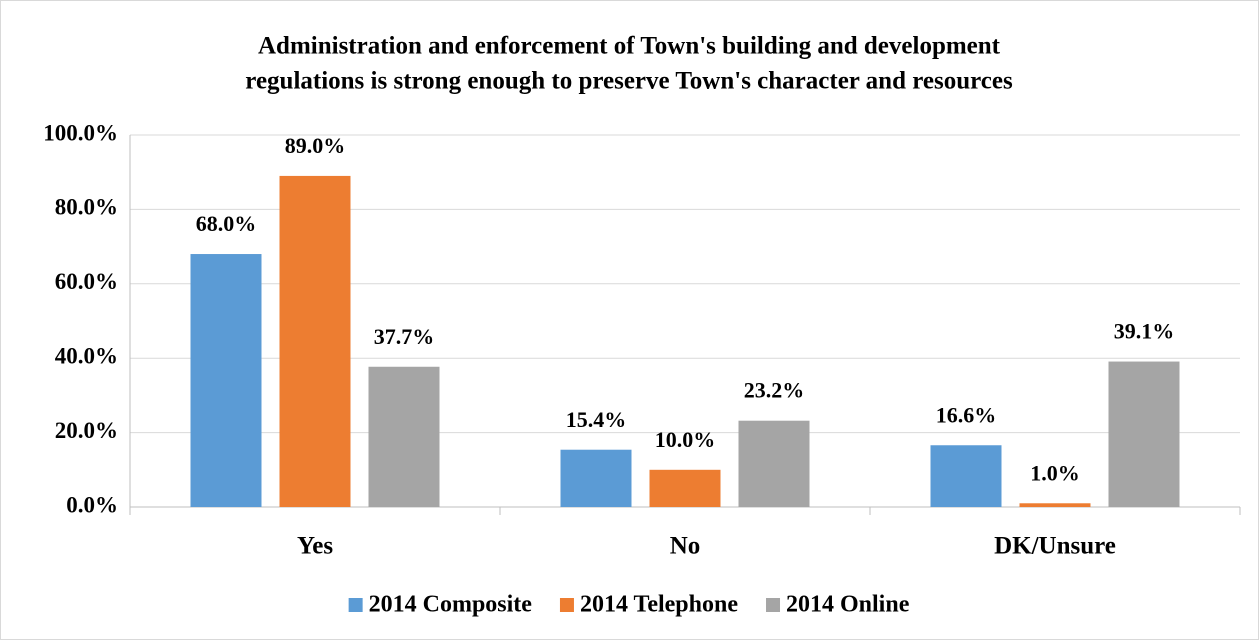  Describe the element at coordinates (596, 419) in the screenshot. I see `value-label: 15.4%` at that location.